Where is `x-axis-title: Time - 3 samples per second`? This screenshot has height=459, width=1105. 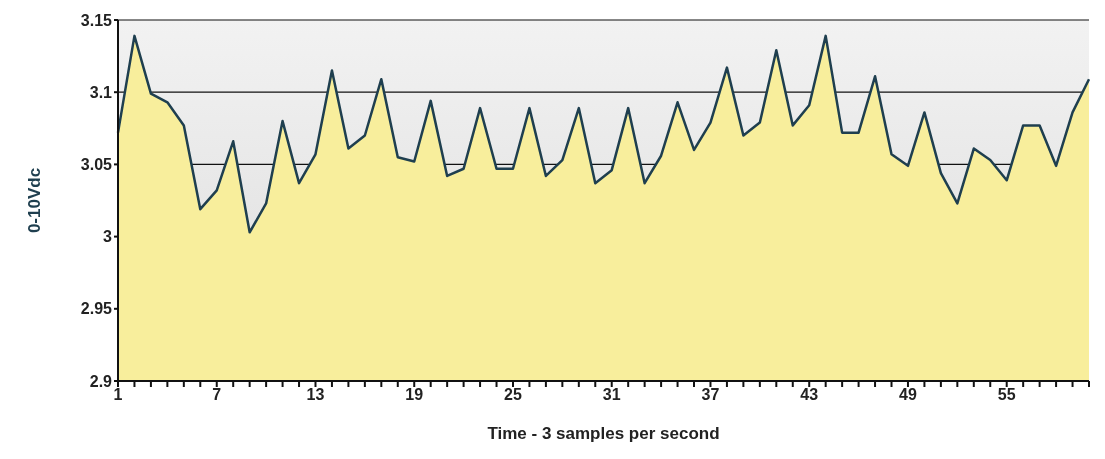 x-axis-title: Time - 3 samples per second is located at coordinates (603, 433).